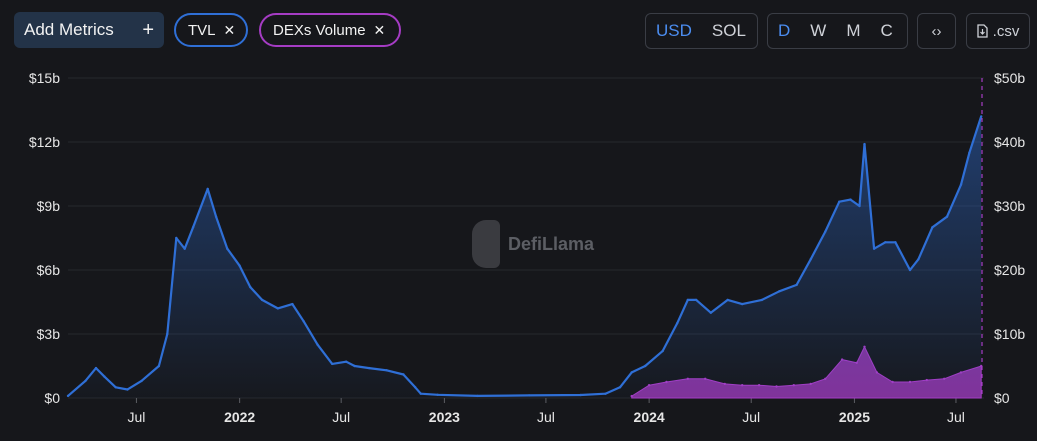 The image size is (1037, 441). Describe the element at coordinates (853, 30) in the screenshot. I see `granularity-monthly-button: M` at that location.